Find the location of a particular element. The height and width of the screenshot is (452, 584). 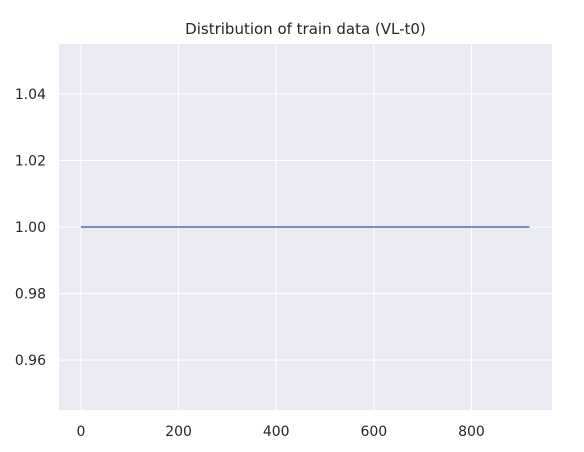

y-tick-label: 1.00 is located at coordinates (30, 228).